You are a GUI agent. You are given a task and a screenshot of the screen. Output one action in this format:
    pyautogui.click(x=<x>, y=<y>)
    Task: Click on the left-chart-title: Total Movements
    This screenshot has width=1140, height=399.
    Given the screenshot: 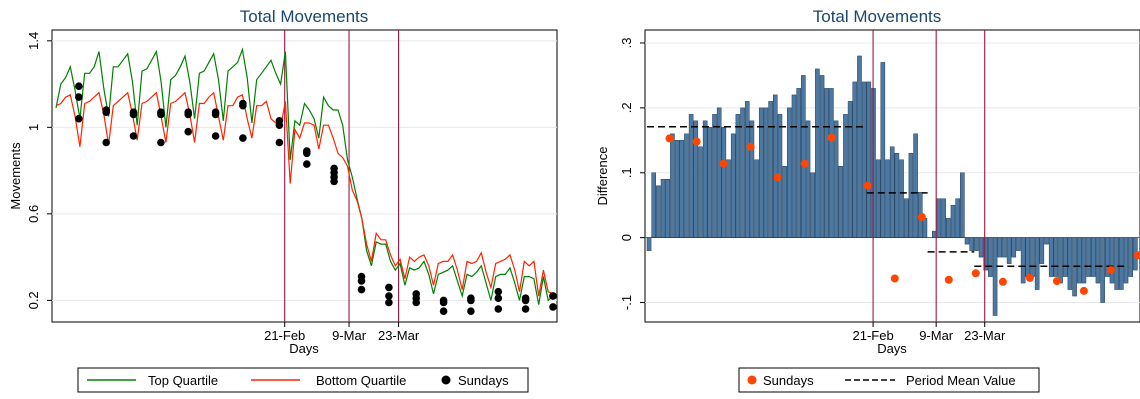 What is the action you would take?
    pyautogui.click(x=304, y=16)
    